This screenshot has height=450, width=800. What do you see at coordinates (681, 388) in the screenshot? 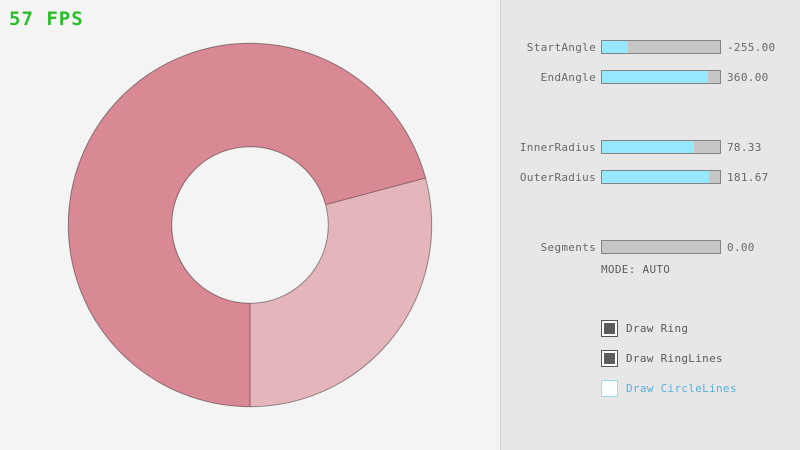
I see `draw-circlelines-label: Draw CircleLines` at bounding box center [681, 388].